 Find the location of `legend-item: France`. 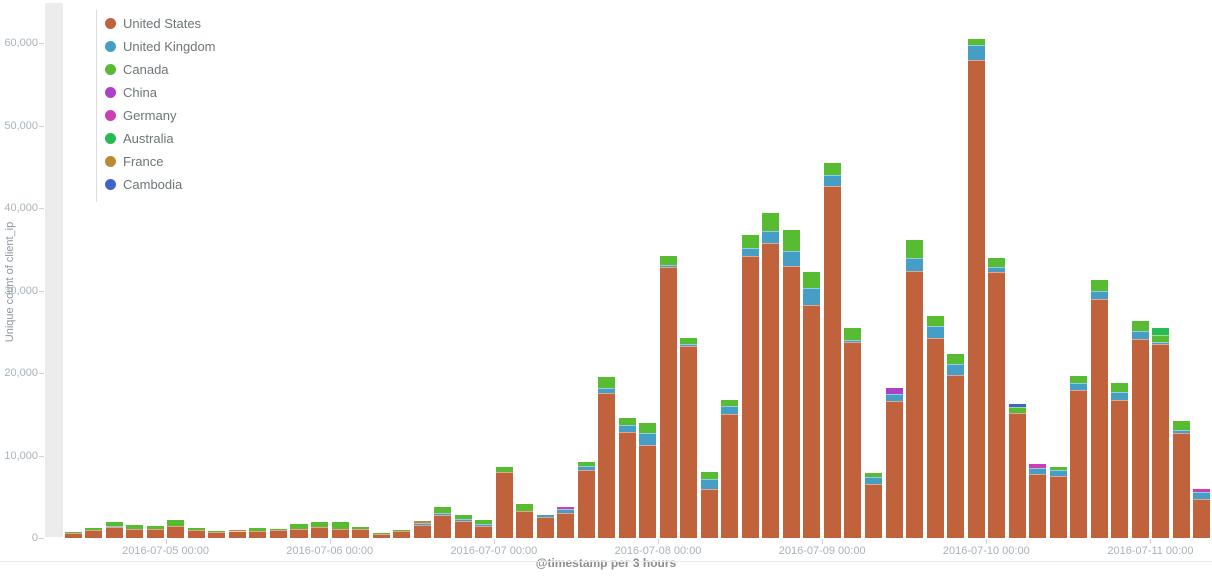

legend-item: France is located at coordinates (160, 161).